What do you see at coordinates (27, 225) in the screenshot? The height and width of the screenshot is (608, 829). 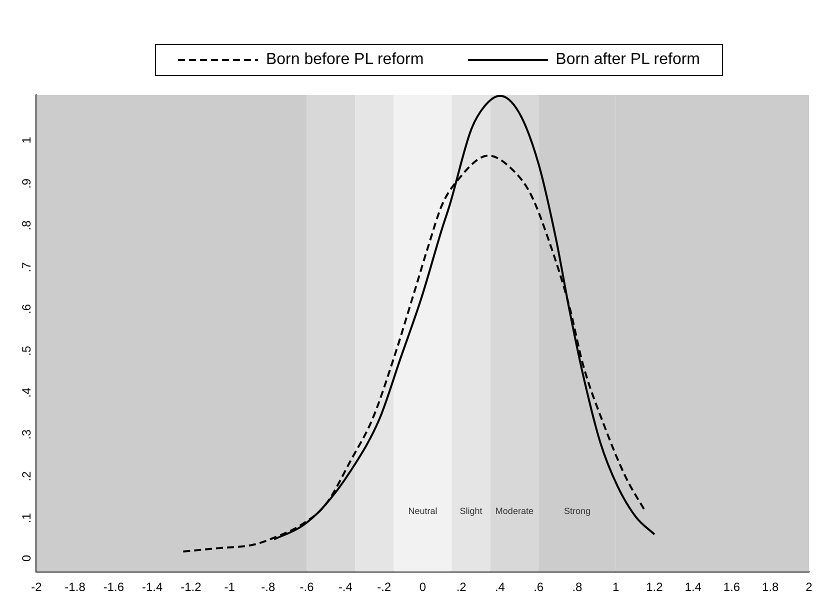 I see `y-tick-label: .8` at bounding box center [27, 225].